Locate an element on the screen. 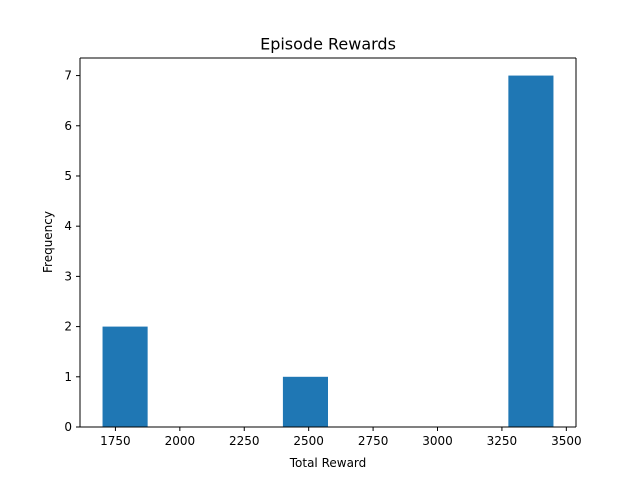  y-tick-label: 1 is located at coordinates (68, 377).